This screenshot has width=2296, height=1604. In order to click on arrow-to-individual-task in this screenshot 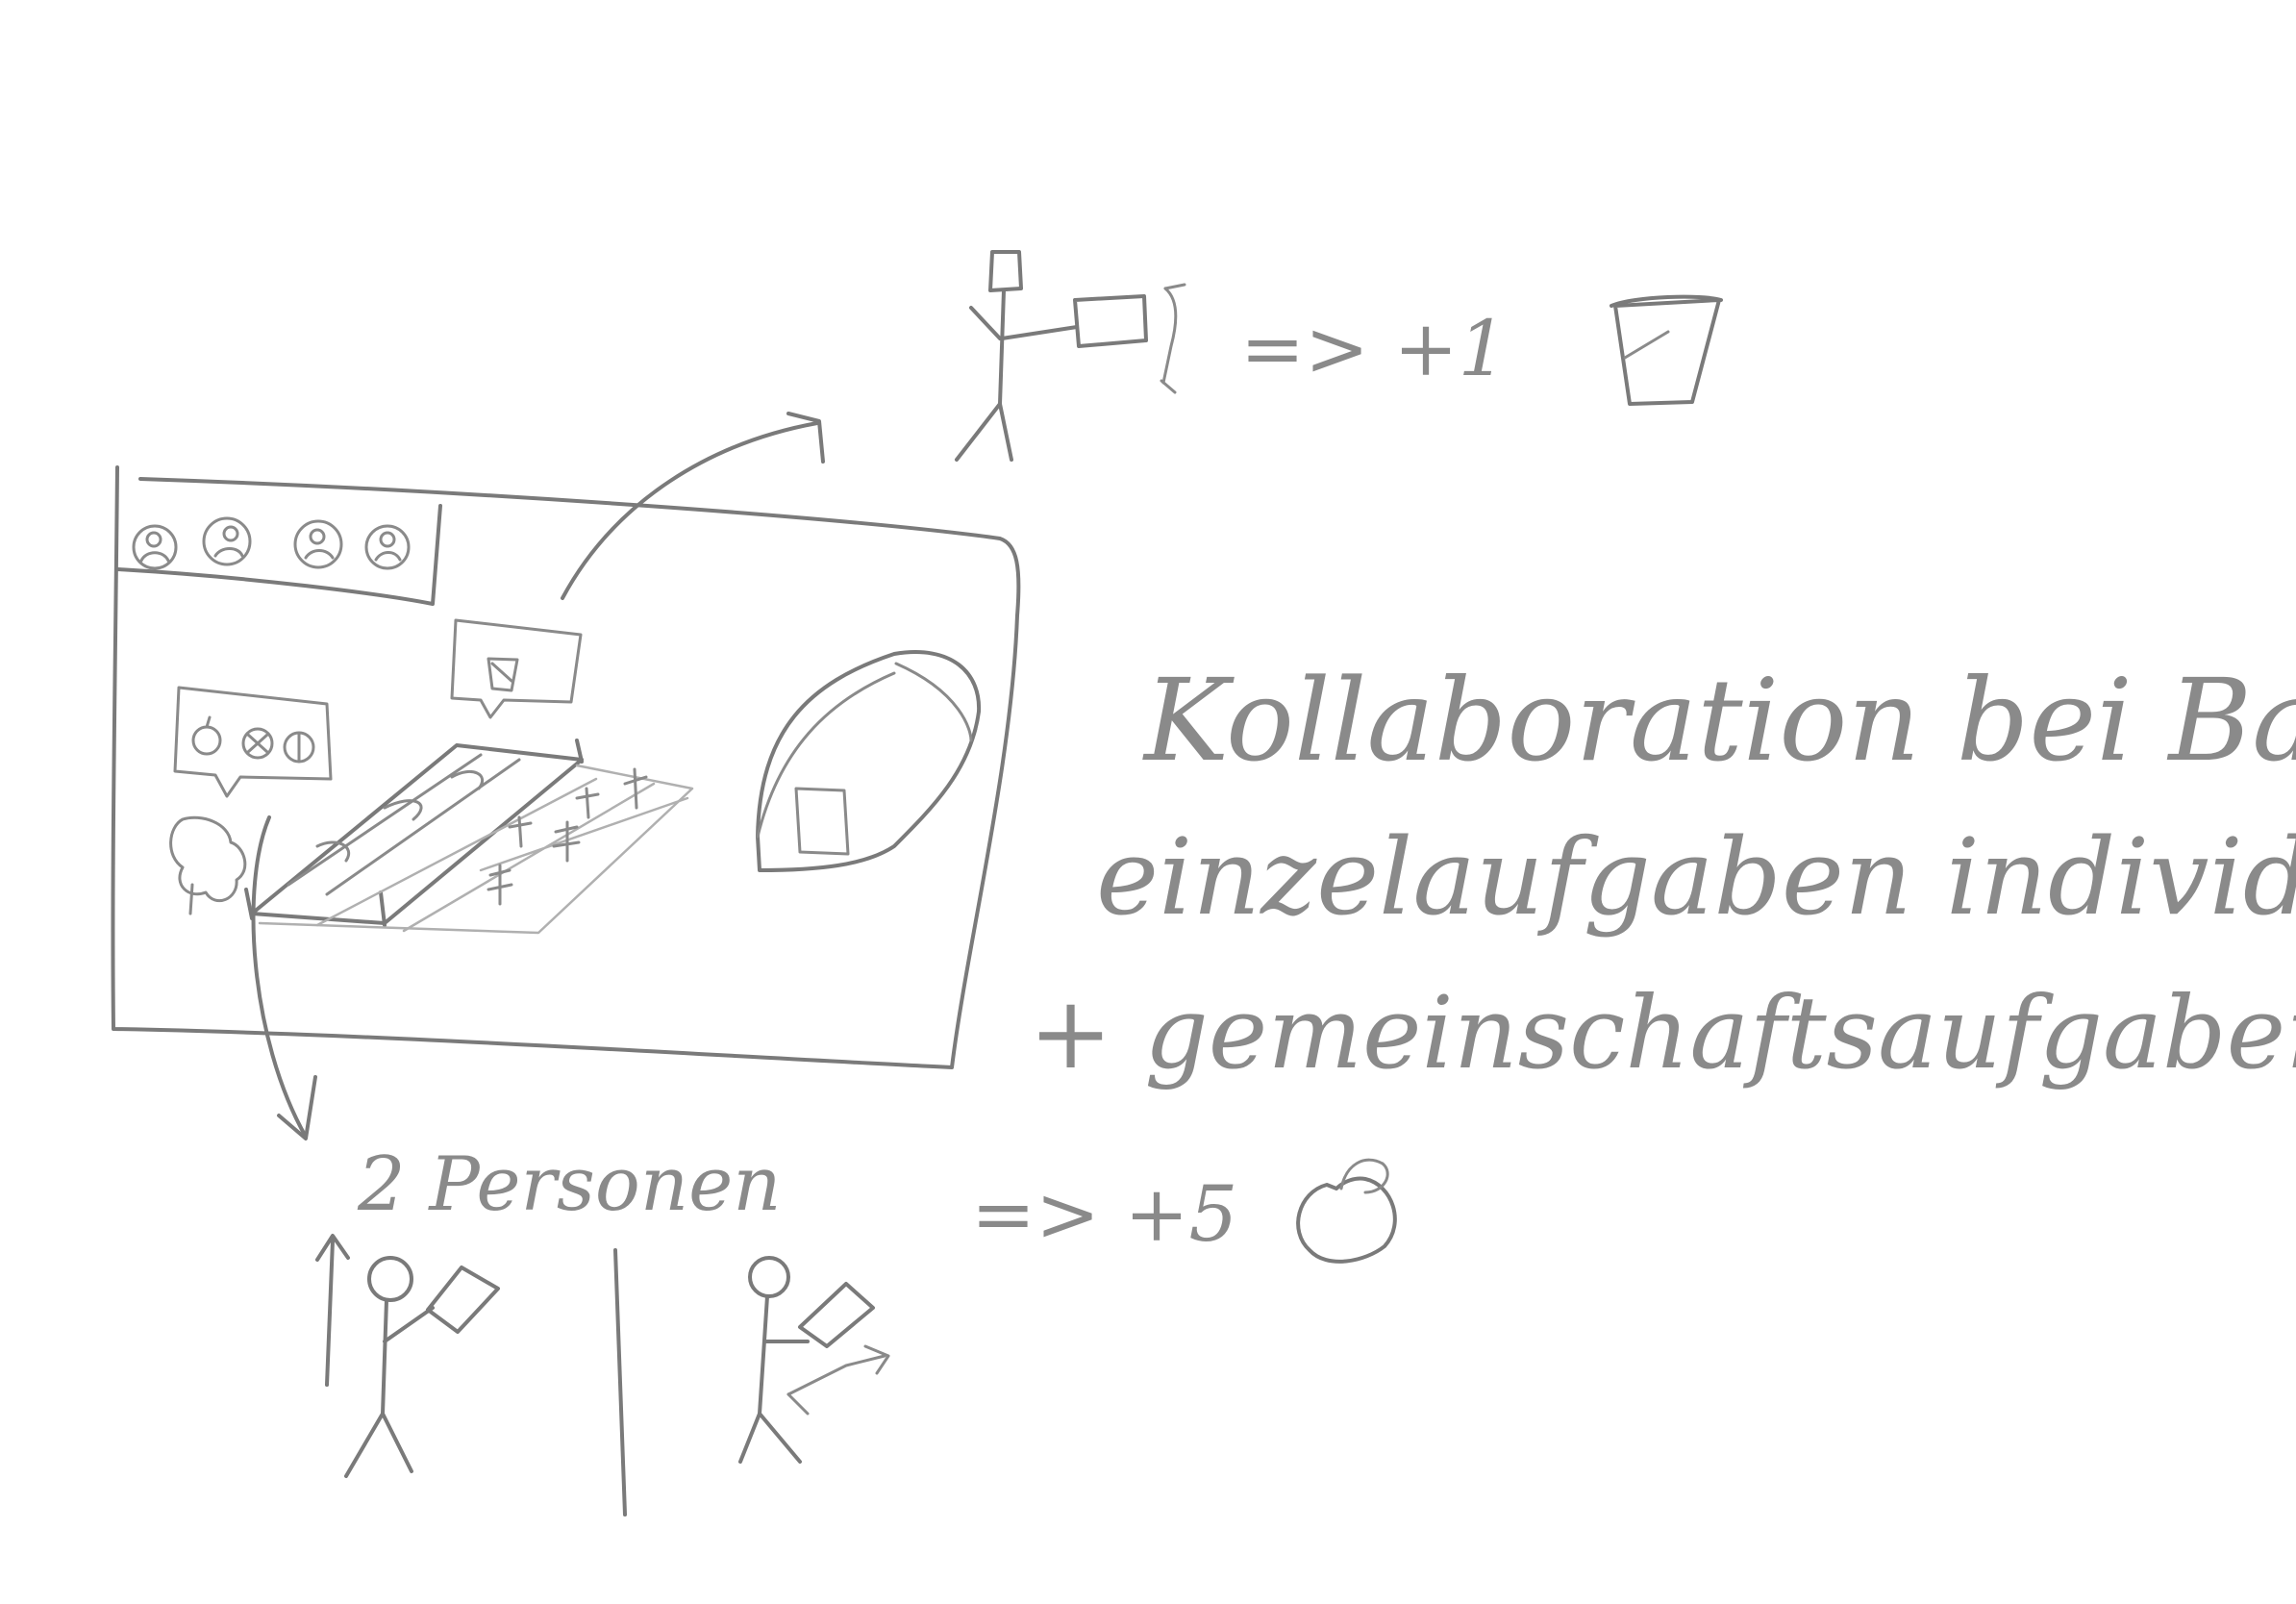, I will do `click(693, 506)`.